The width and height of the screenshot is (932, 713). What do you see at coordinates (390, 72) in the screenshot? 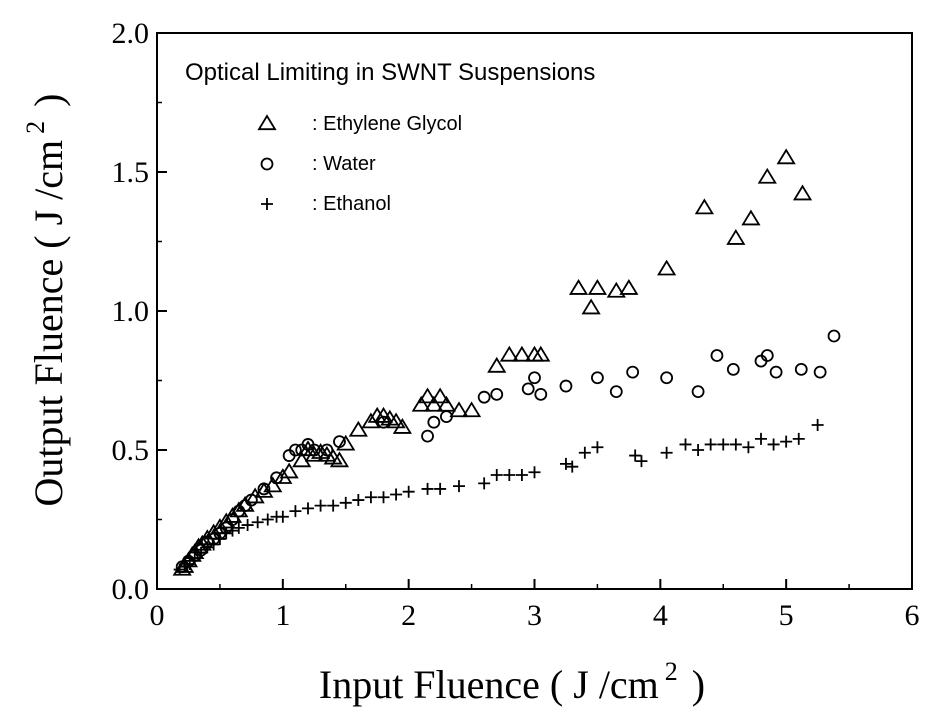
I see `chart-title: Optical Limiting in SWNT Suspensions` at bounding box center [390, 72].